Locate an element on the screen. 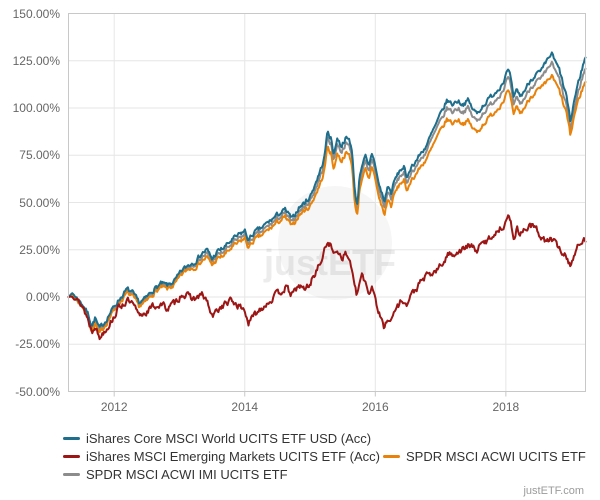  y-tick-label: 125.00% is located at coordinates (36, 60).